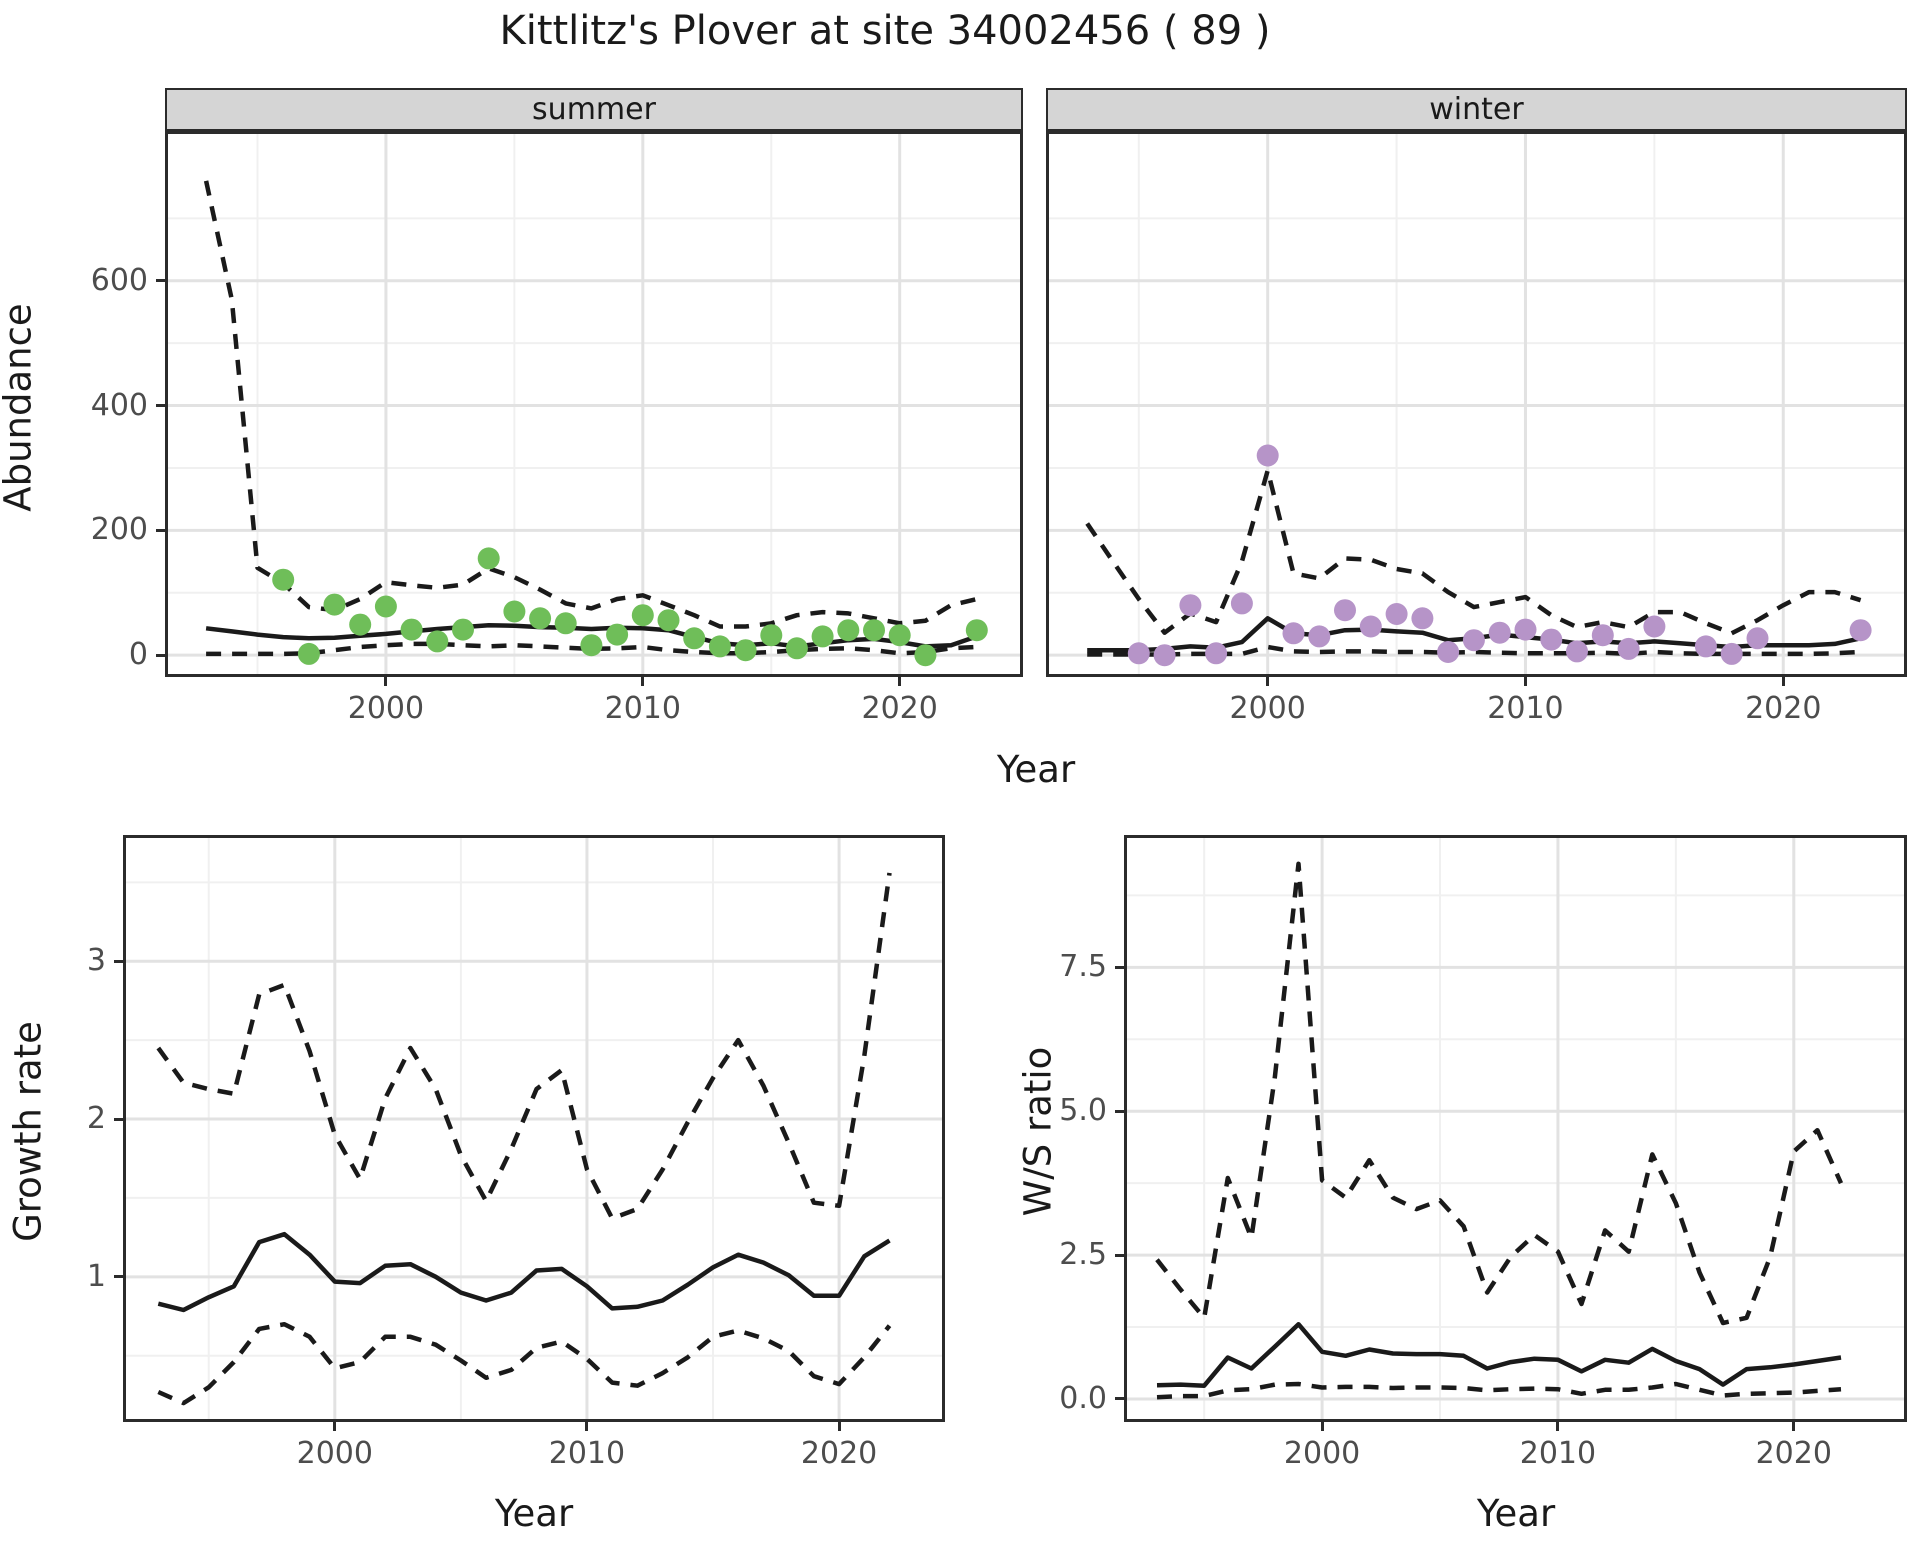 Image resolution: width=1920 pixels, height=1560 pixels. I want to click on y-tick-label: 3, so click(96, 961).